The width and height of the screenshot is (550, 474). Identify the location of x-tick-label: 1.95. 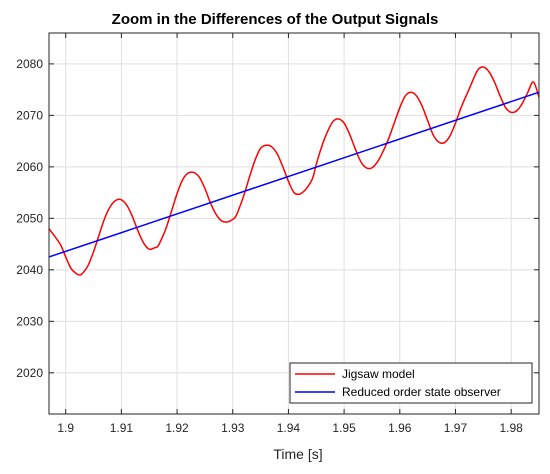
(344, 428).